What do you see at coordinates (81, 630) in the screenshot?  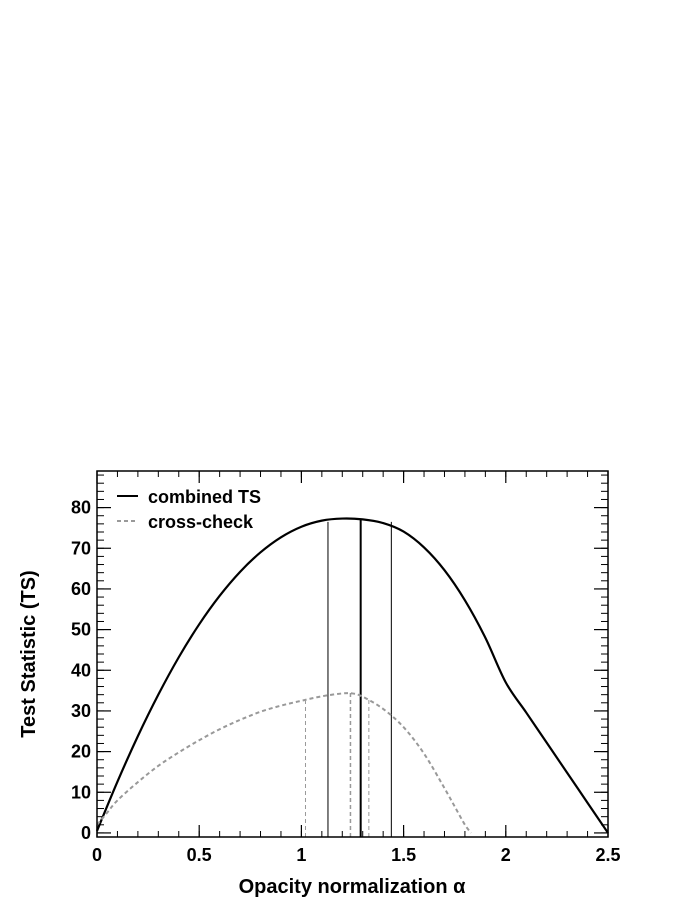 I see `y-tick-label: 50` at bounding box center [81, 630].